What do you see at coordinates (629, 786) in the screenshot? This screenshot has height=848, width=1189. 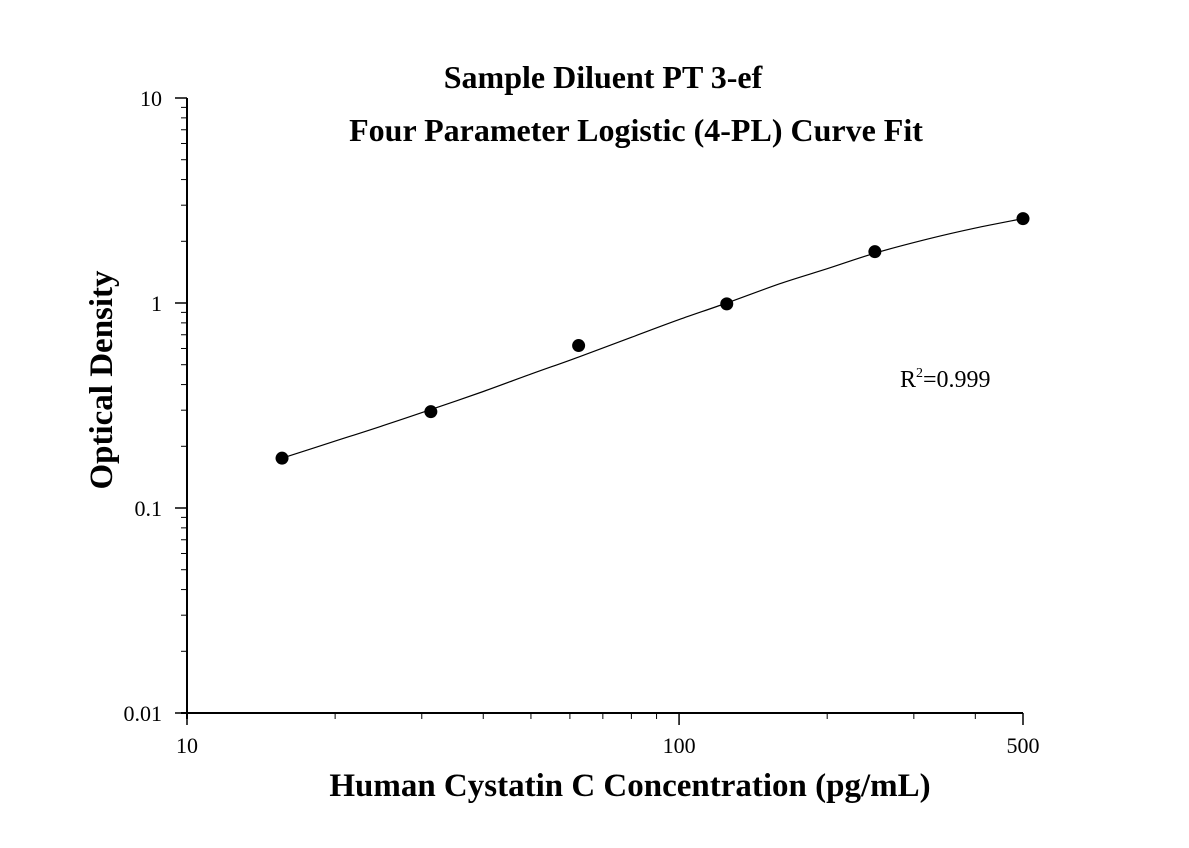 I see `x-axis-title: Human Cystatin C Concentration (pg/mL)` at bounding box center [629, 786].